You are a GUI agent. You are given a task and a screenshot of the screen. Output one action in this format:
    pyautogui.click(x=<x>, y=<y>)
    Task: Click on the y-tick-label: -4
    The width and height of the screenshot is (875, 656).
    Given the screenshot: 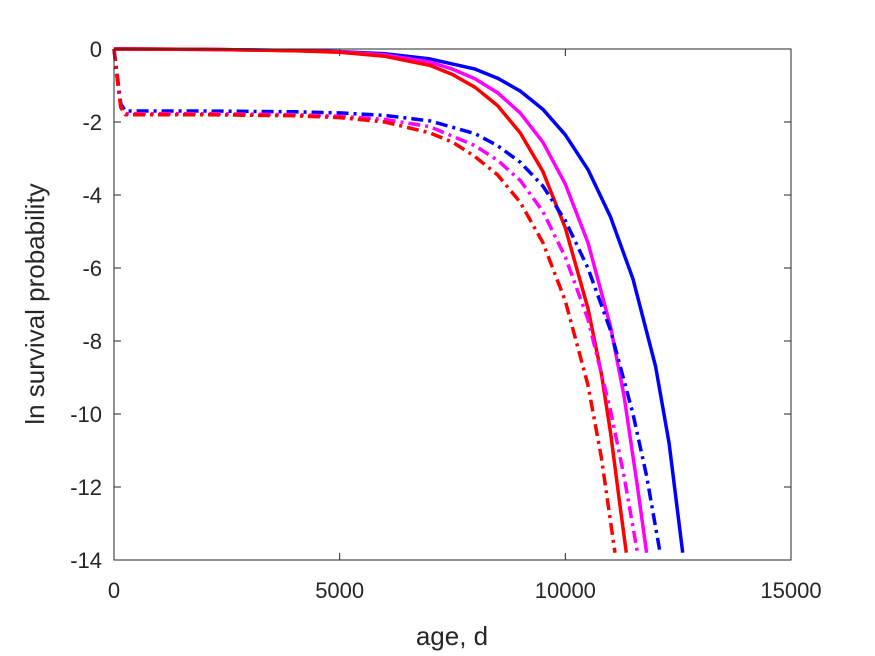 What is the action you would take?
    pyautogui.click(x=92, y=195)
    